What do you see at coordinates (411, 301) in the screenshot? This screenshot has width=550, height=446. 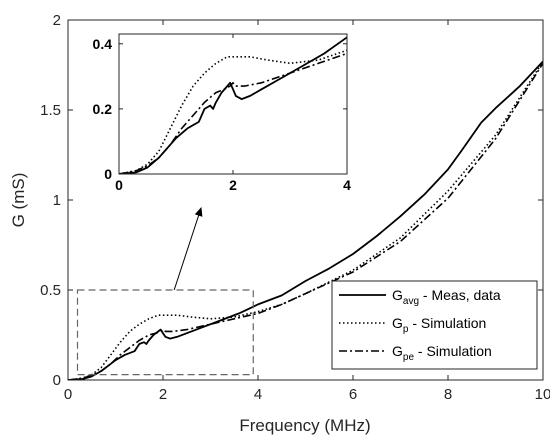 I see `legend-gavg-sub: avg` at bounding box center [411, 301].